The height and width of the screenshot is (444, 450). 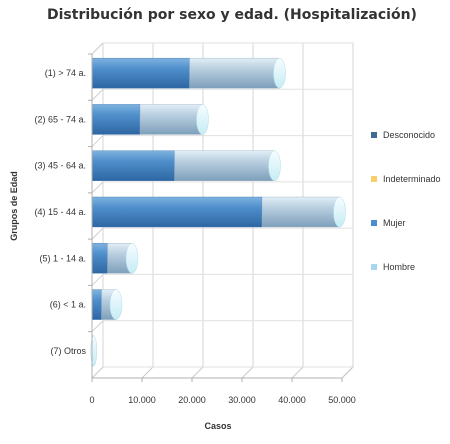 What do you see at coordinates (60, 119) in the screenshot?
I see `y-tick-label: (2) 65 - 74 a.` at bounding box center [60, 119].